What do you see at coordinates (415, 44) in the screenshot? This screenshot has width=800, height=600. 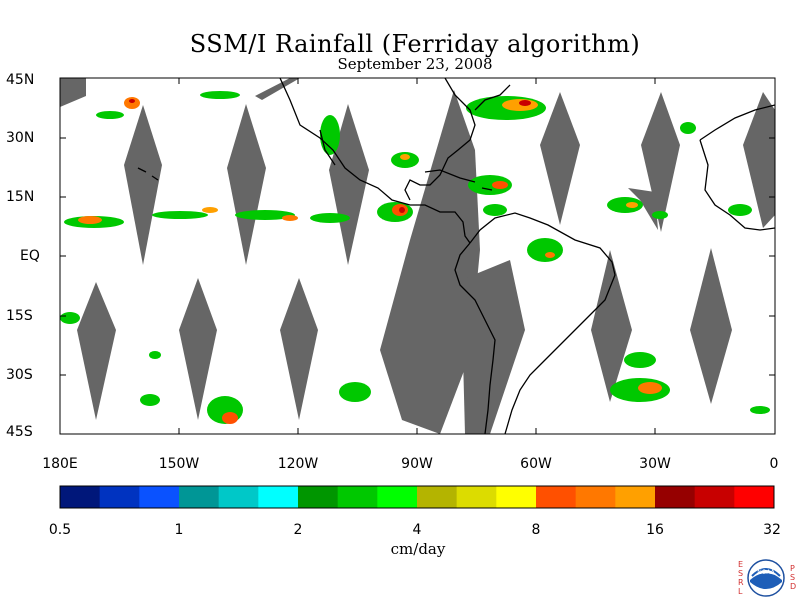 I see `map-title: SSM/I Rainfall (Ferriday algorithm)` at bounding box center [415, 44].